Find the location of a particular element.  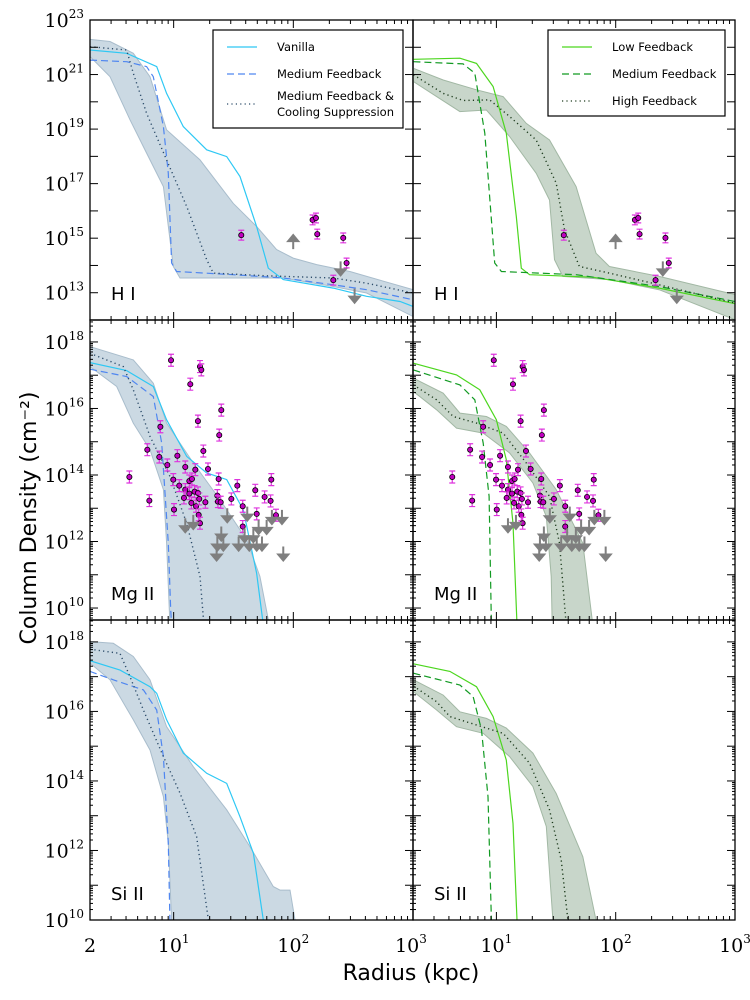

y-tick-label: 1023 is located at coordinates (64, 19).